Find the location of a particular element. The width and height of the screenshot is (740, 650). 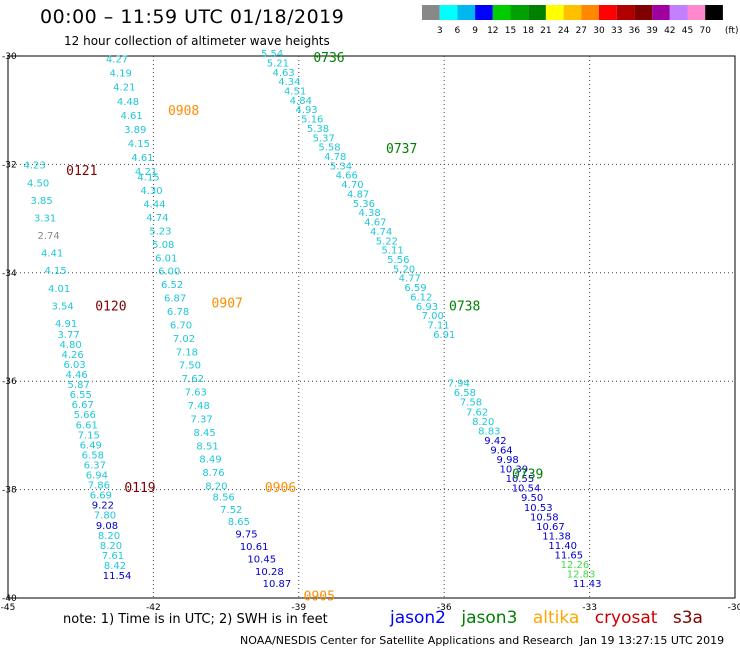

wave-height-value: 6.58 is located at coordinates (93, 455).